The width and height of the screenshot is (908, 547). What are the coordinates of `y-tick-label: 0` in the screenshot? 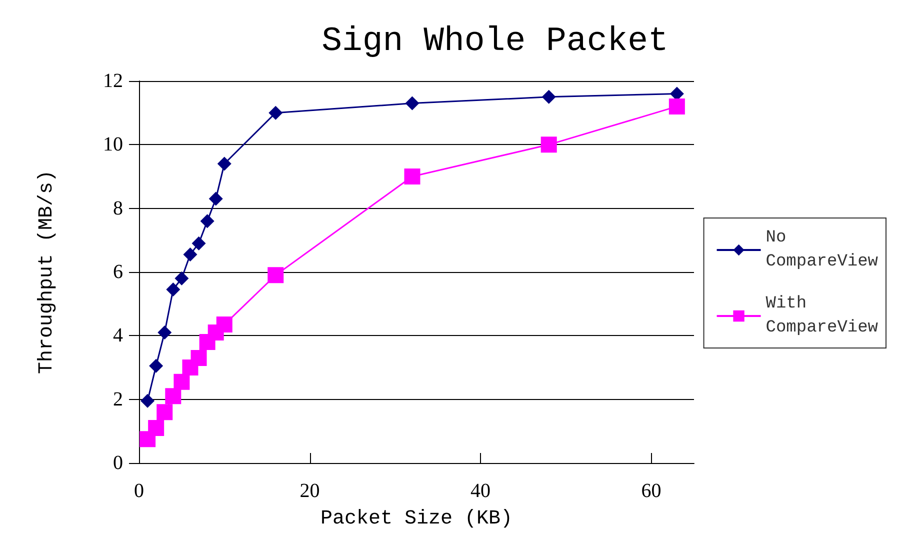 It's located at (118, 463).